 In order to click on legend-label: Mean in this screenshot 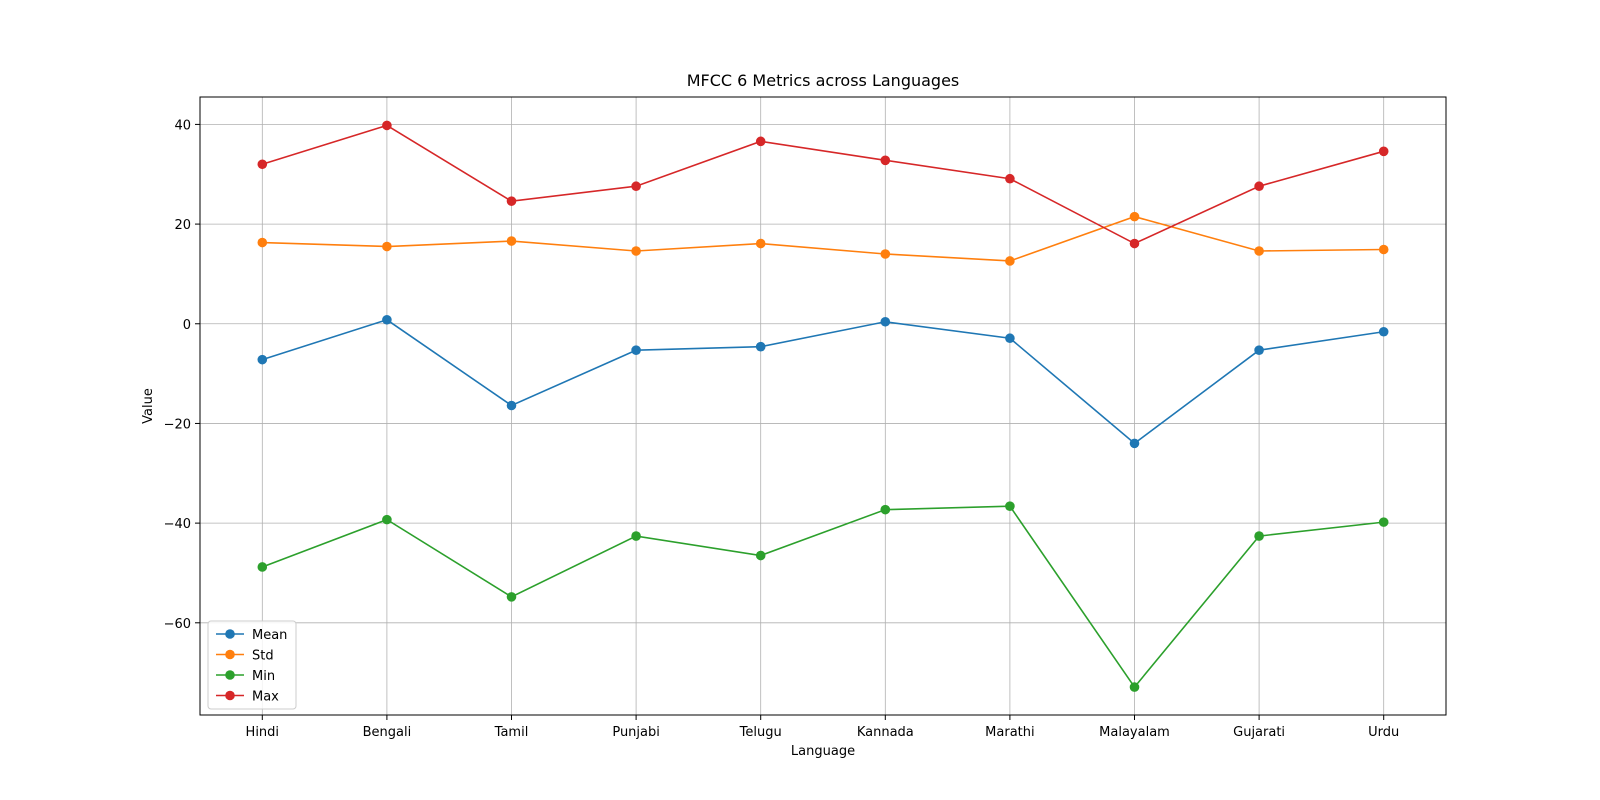, I will do `click(269, 635)`.